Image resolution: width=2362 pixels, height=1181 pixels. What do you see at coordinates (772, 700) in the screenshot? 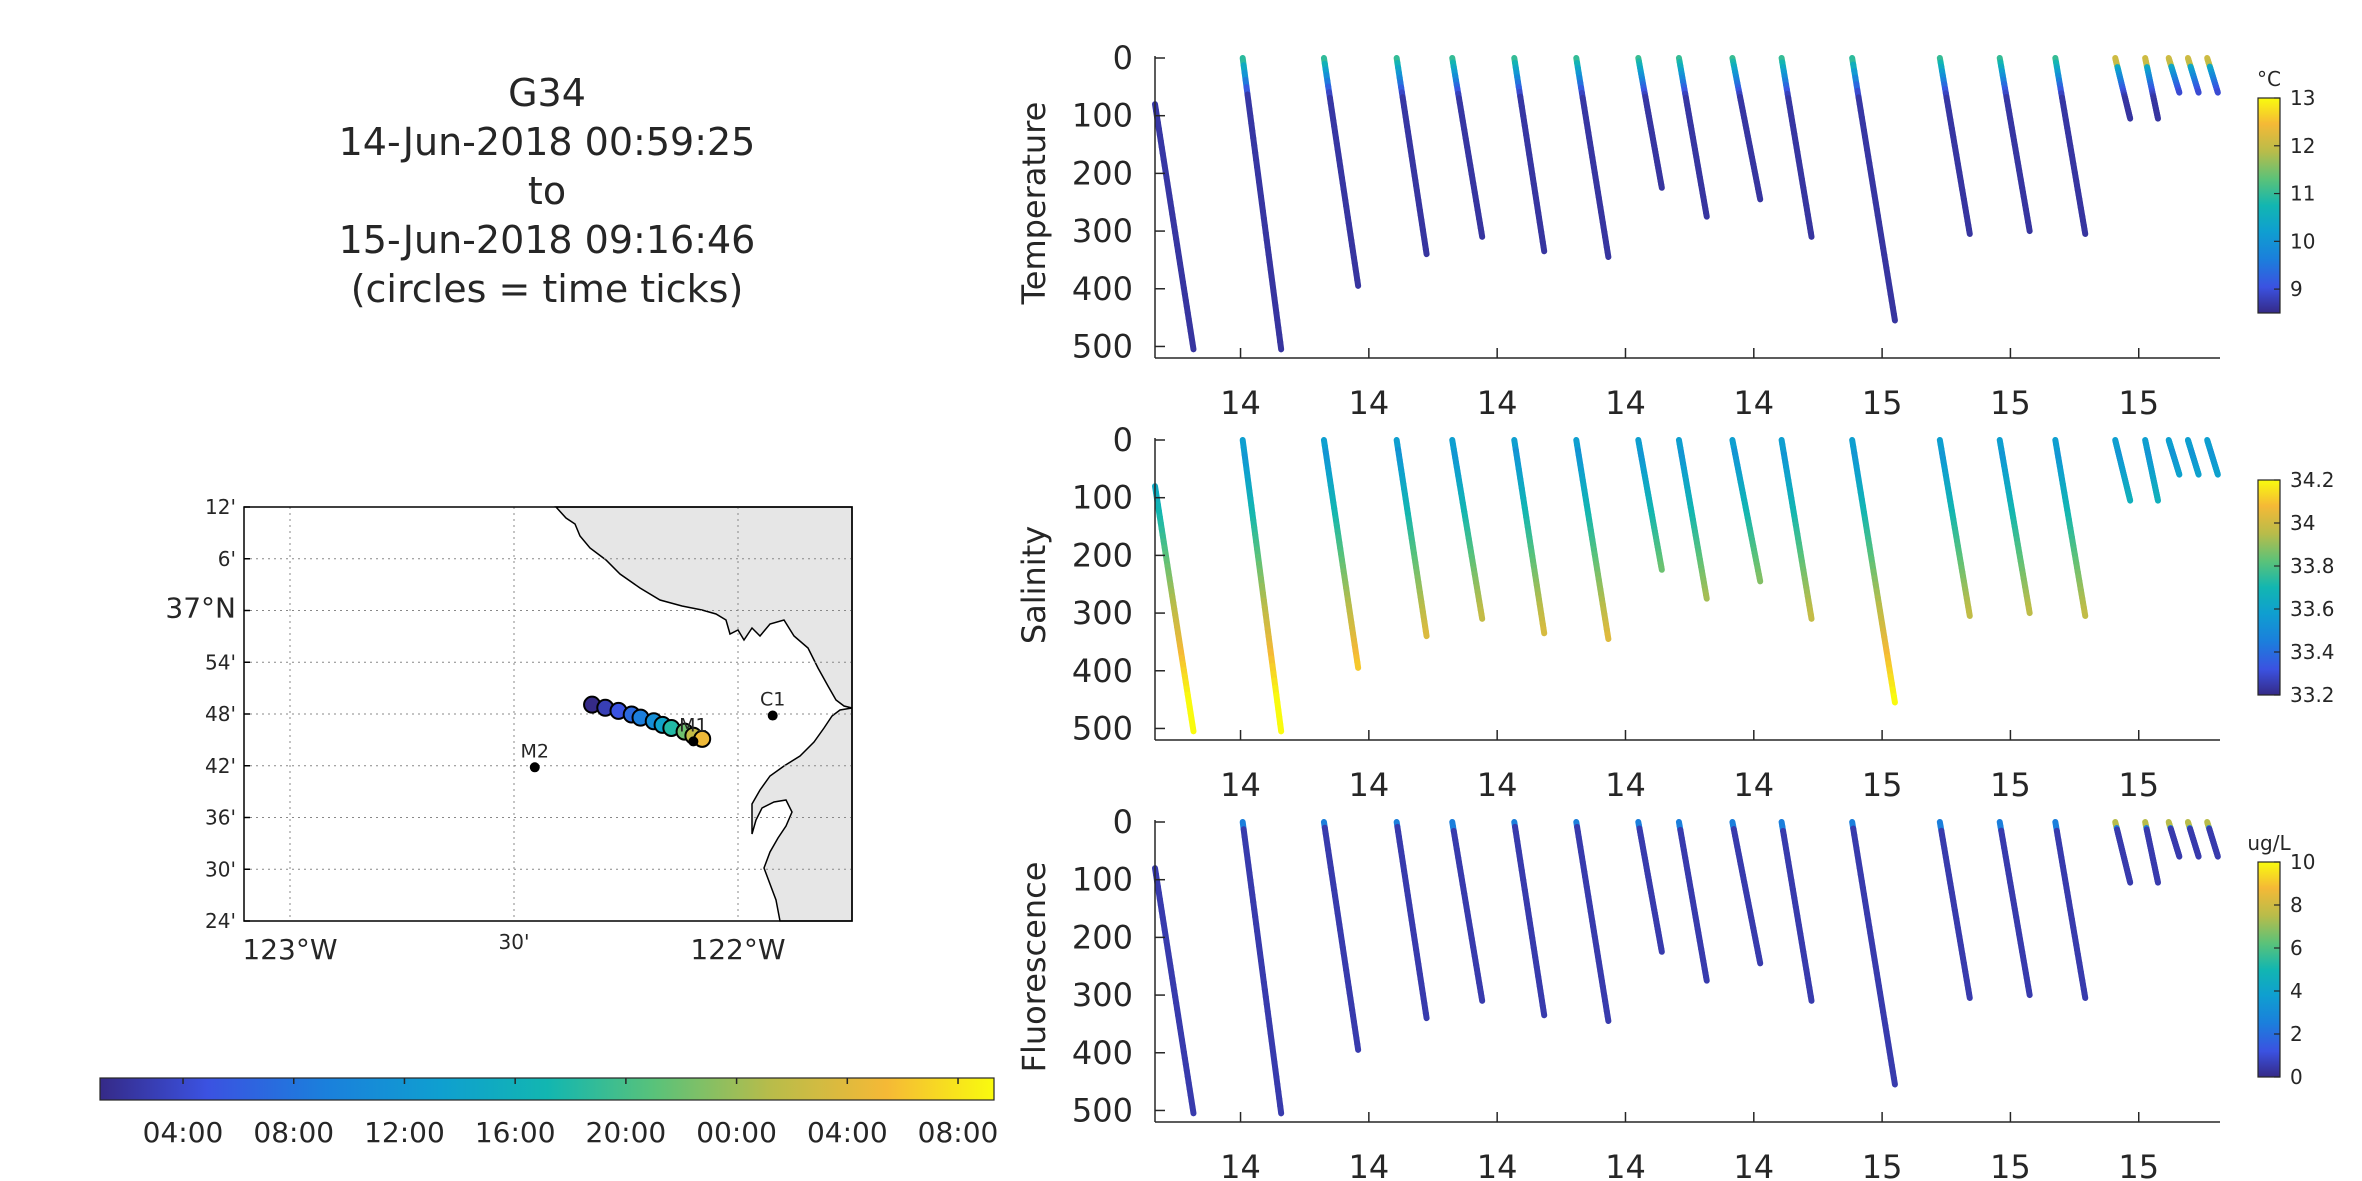
I see `station-label: C1` at bounding box center [772, 700].